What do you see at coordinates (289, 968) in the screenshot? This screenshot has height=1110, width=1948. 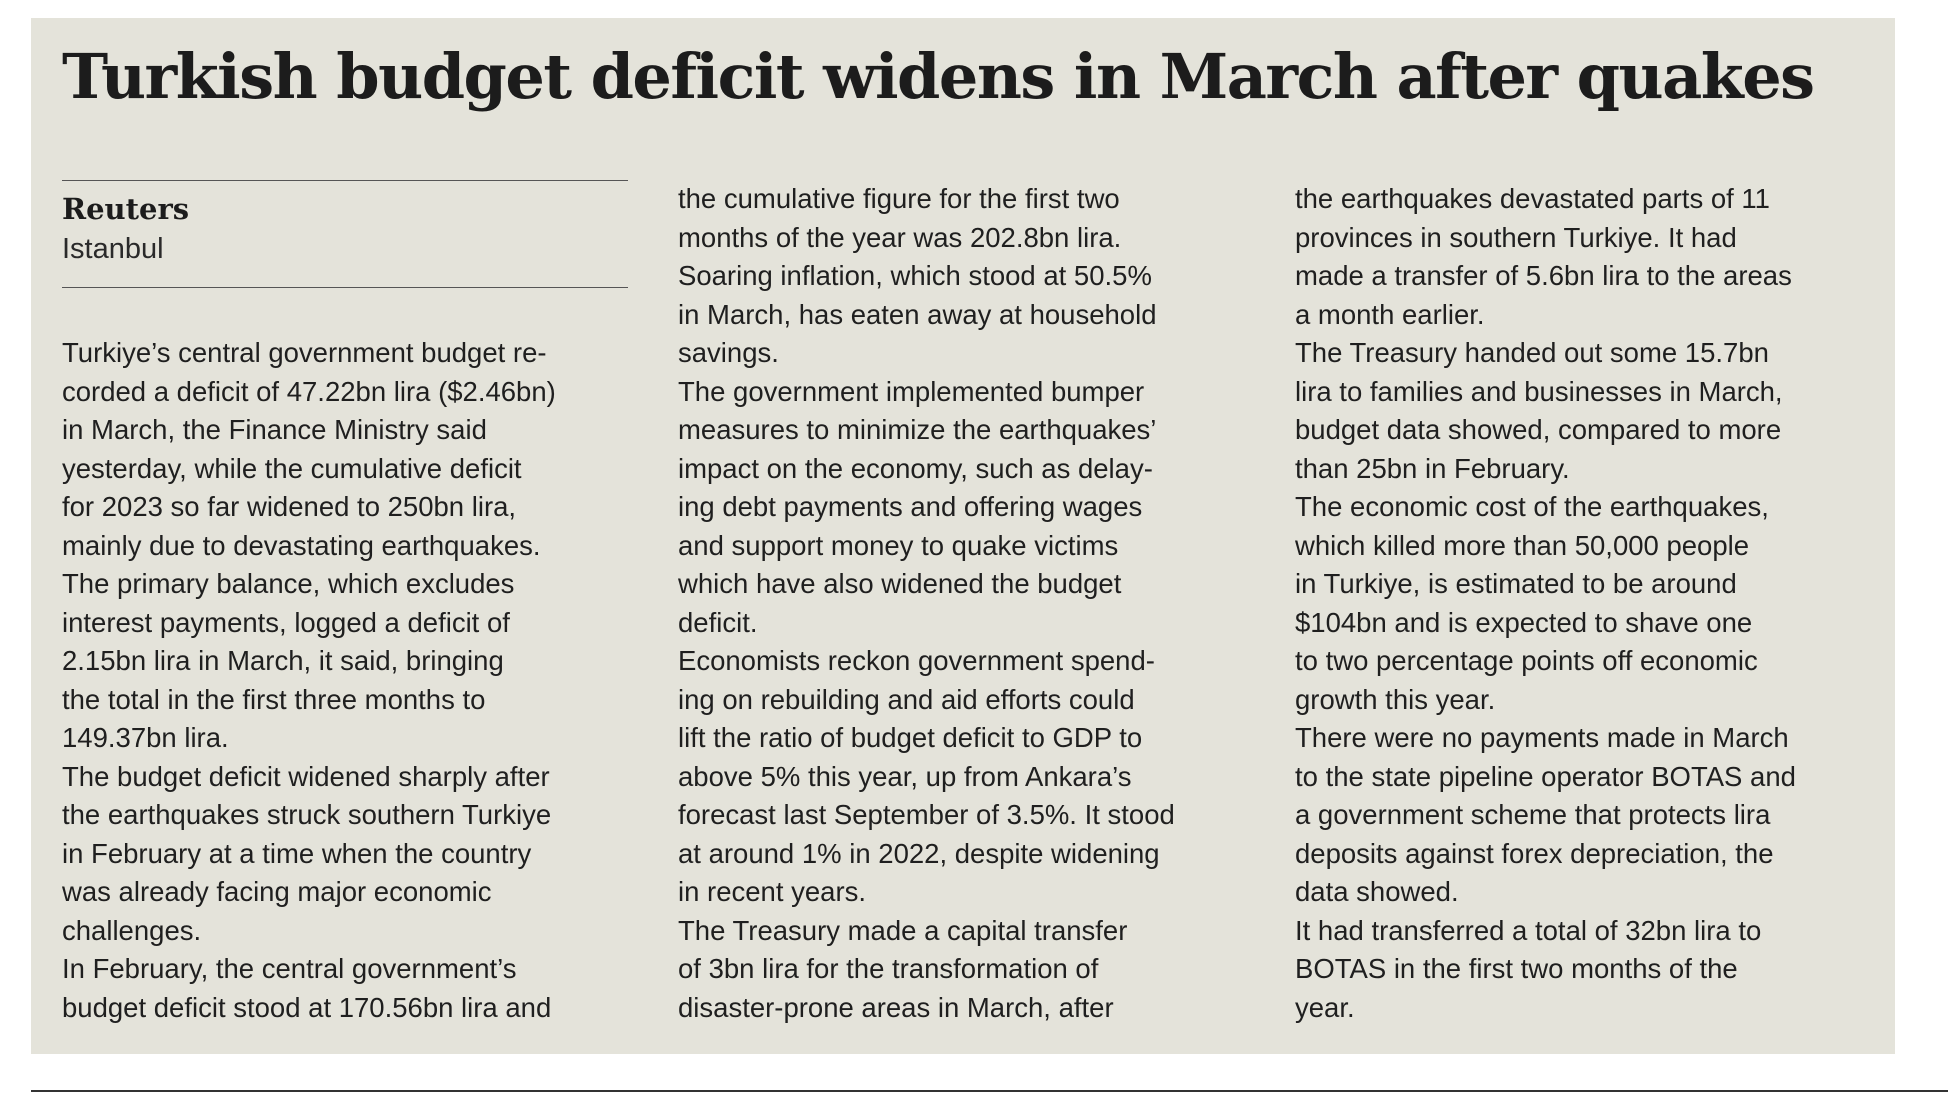 I see `article-text-line: In February, the central government’s` at bounding box center [289, 968].